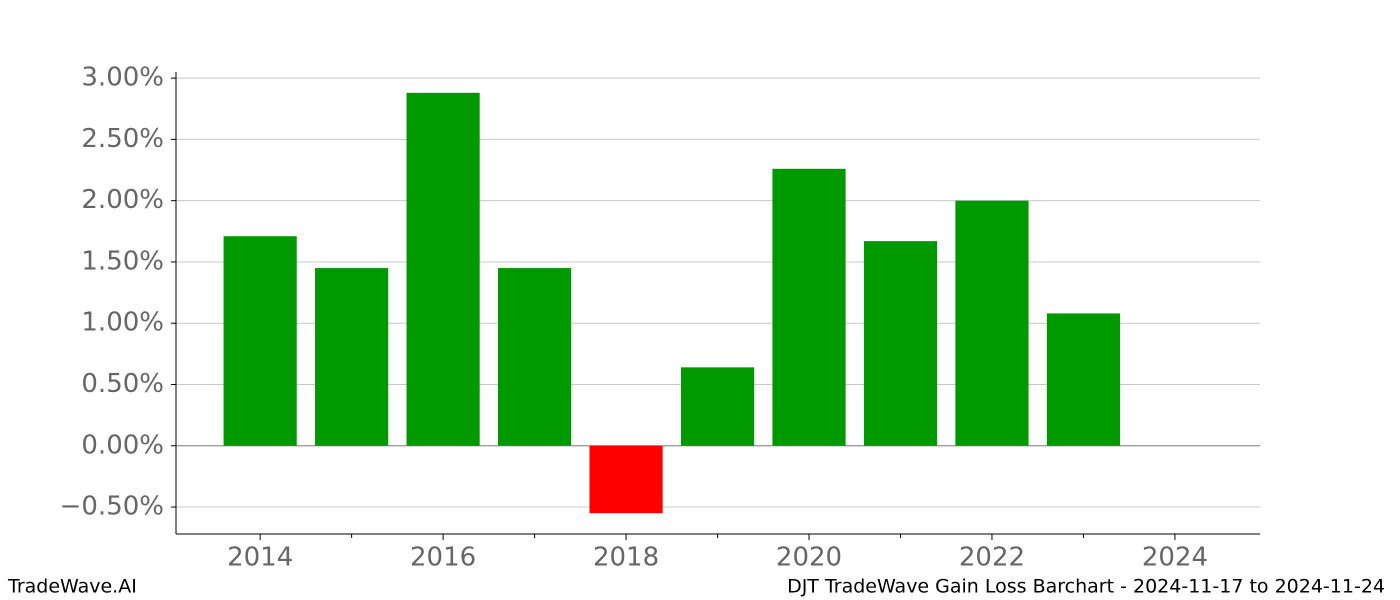 This screenshot has height=600, width=1400. What do you see at coordinates (992, 558) in the screenshot?
I see `x-tick-label: 2022` at bounding box center [992, 558].